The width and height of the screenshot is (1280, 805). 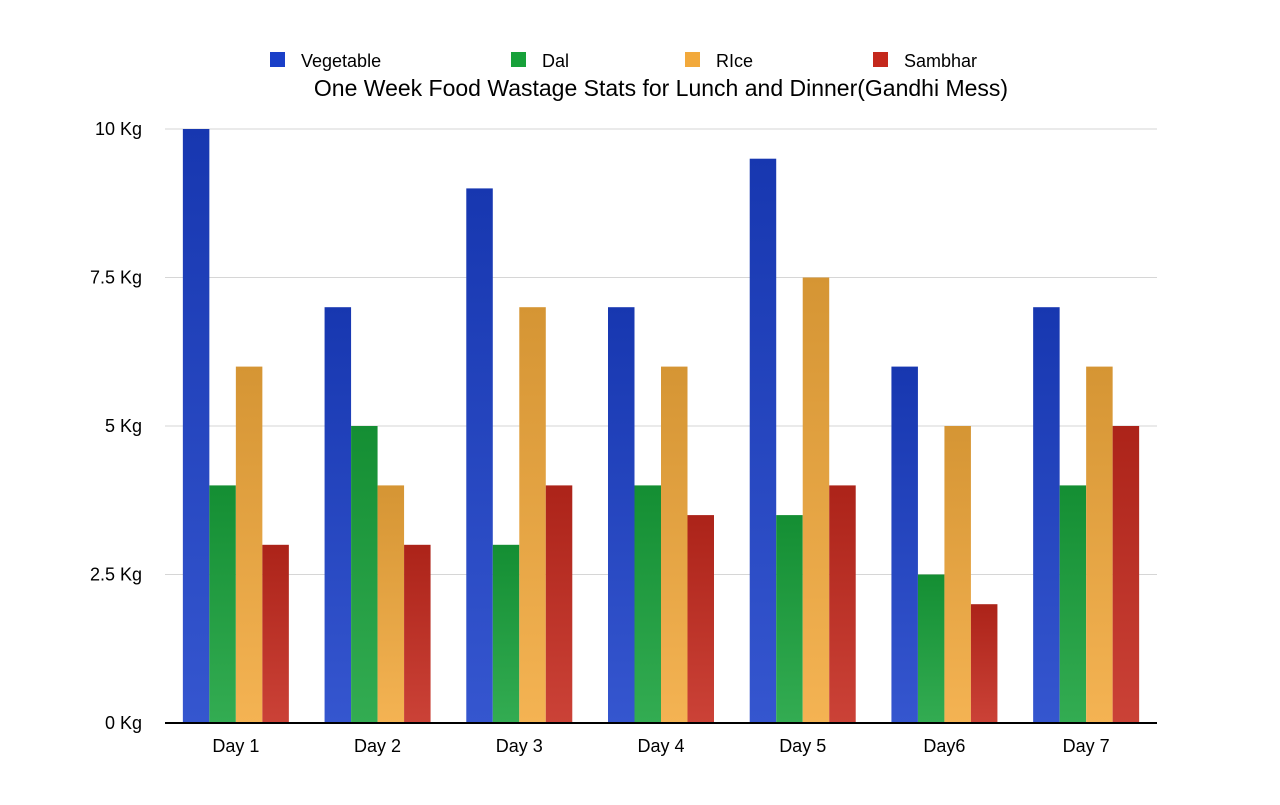 I want to click on legend-swatch-sambhar, so click(x=880, y=59).